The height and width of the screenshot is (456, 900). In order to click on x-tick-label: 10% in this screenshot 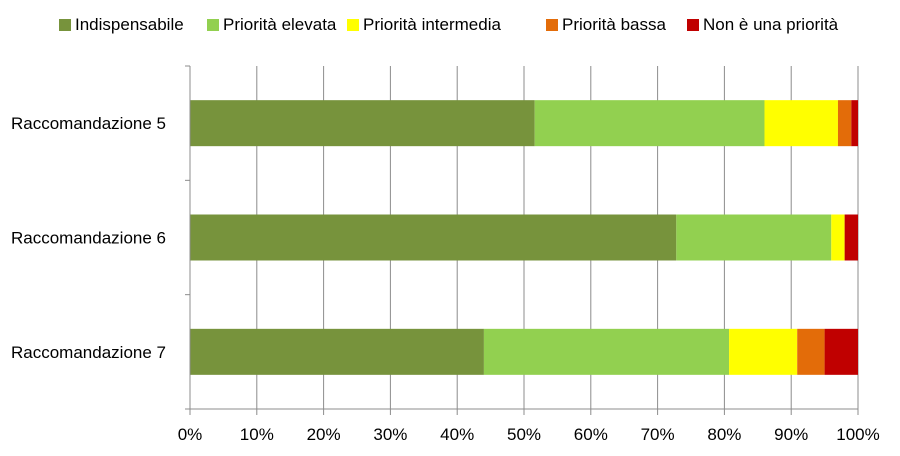, I will do `click(257, 434)`.